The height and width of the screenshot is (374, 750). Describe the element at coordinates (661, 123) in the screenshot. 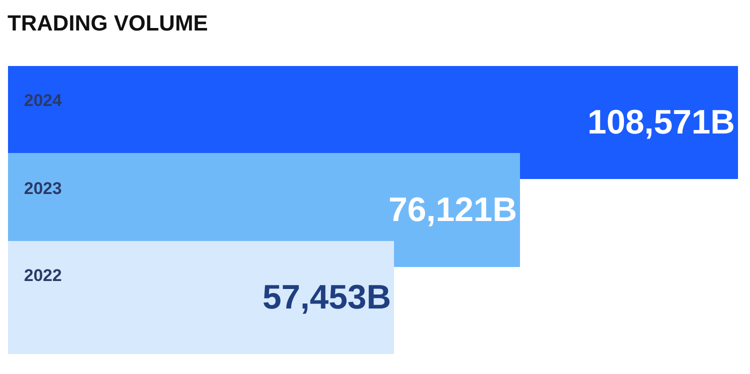

I see `data-label: 108,571B` at that location.